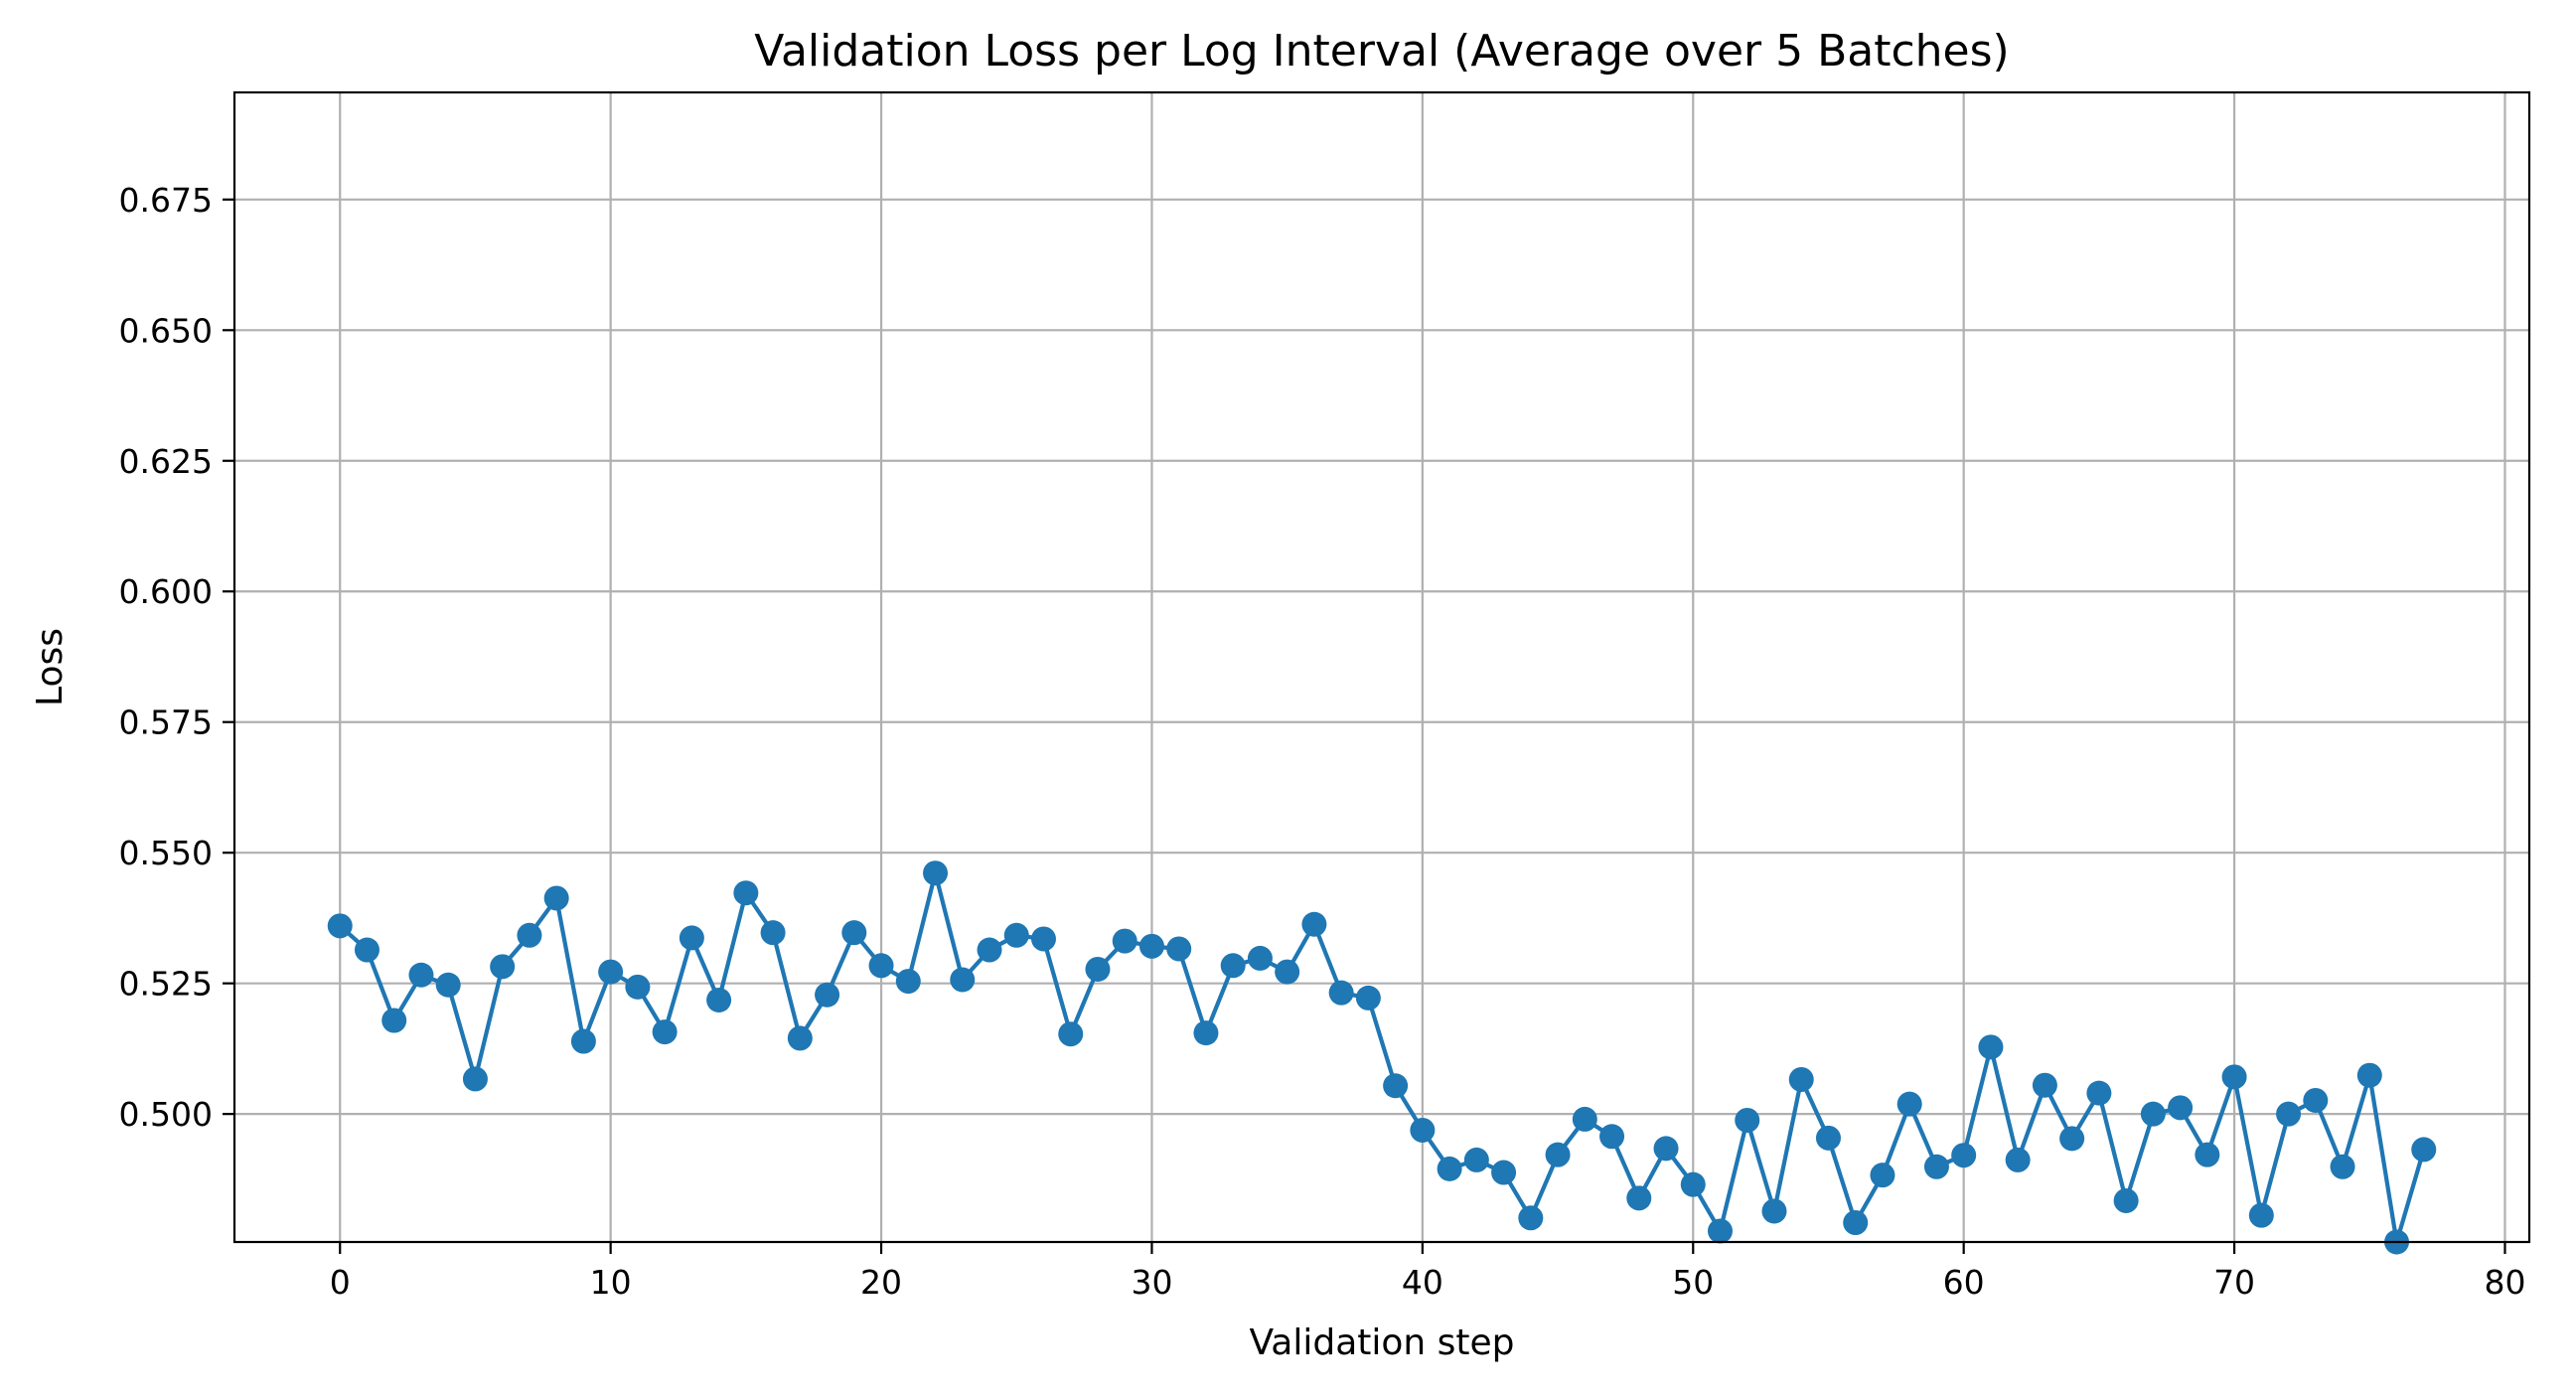  What do you see at coordinates (2234, 1282) in the screenshot?
I see `x-tick-label: 70` at bounding box center [2234, 1282].